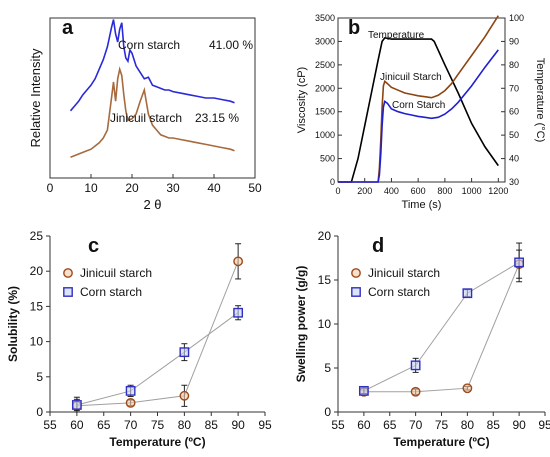 The width and height of the screenshot is (550, 457). What do you see at coordinates (77, 425) in the screenshot?
I see `panel-c-x-tick-label: 60` at bounding box center [77, 425].